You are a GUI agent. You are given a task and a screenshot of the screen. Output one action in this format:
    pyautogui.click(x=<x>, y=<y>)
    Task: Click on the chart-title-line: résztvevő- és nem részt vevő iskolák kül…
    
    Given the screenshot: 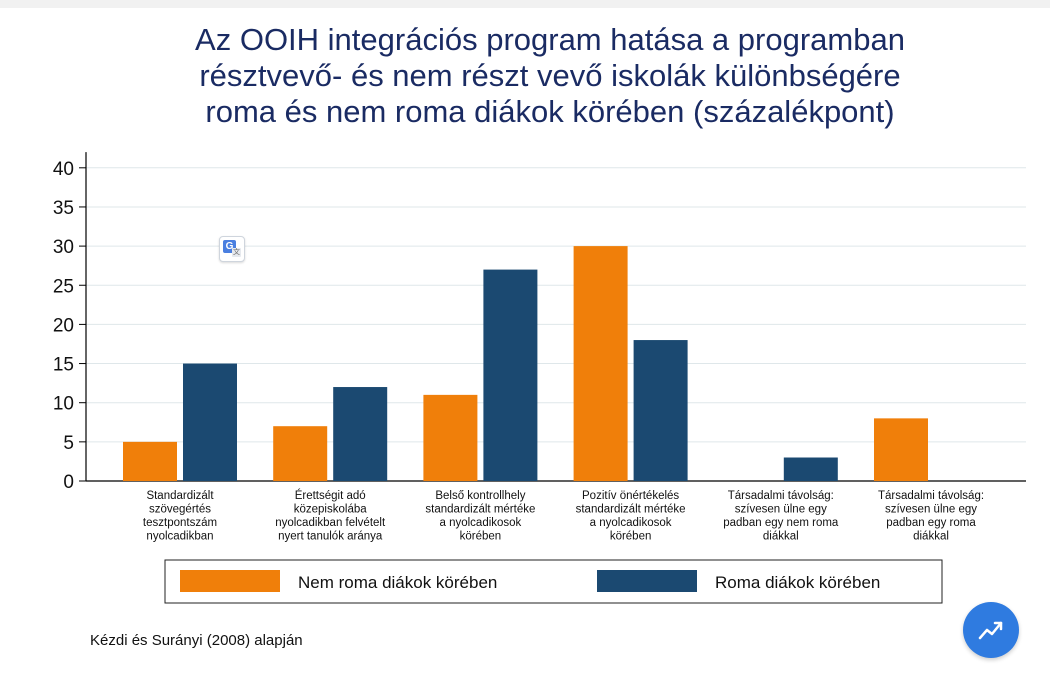 What is the action you would take?
    pyautogui.click(x=550, y=75)
    